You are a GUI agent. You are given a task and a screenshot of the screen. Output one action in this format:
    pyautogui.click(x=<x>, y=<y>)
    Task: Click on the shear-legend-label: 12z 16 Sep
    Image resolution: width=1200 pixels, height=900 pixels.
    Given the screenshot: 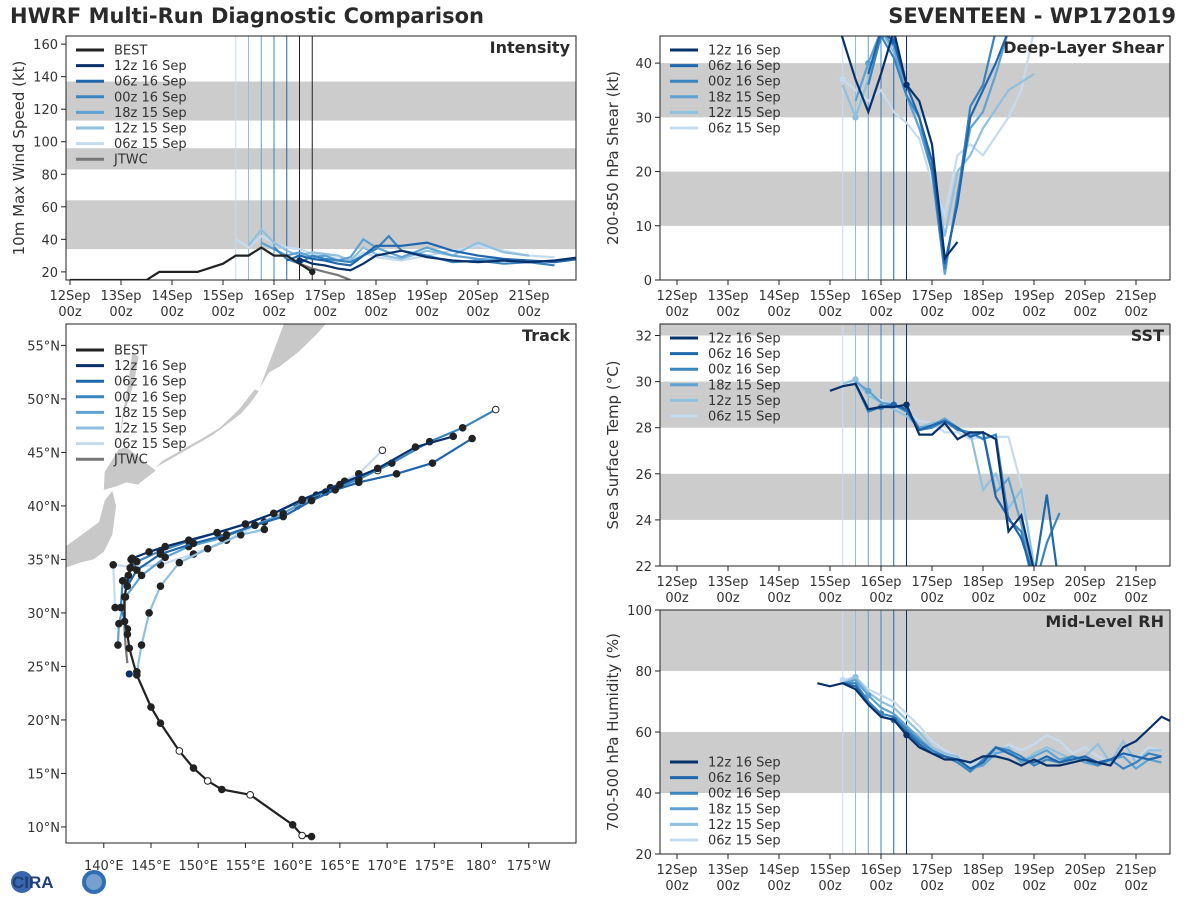 What is the action you would take?
    pyautogui.click(x=744, y=51)
    